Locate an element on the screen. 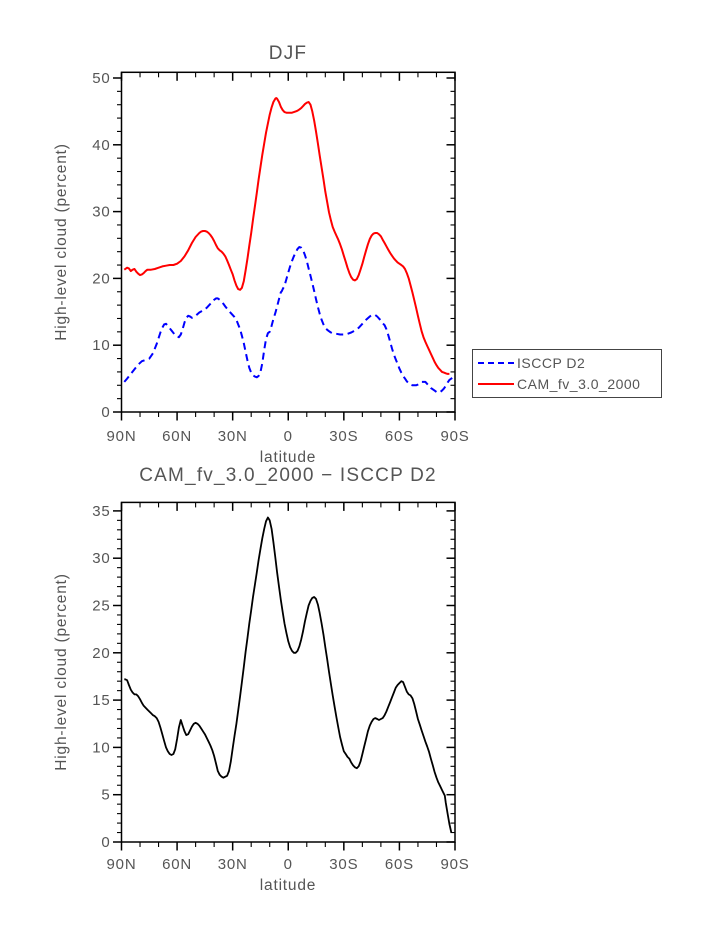  y-tick-label: 15 is located at coordinates (101, 700).